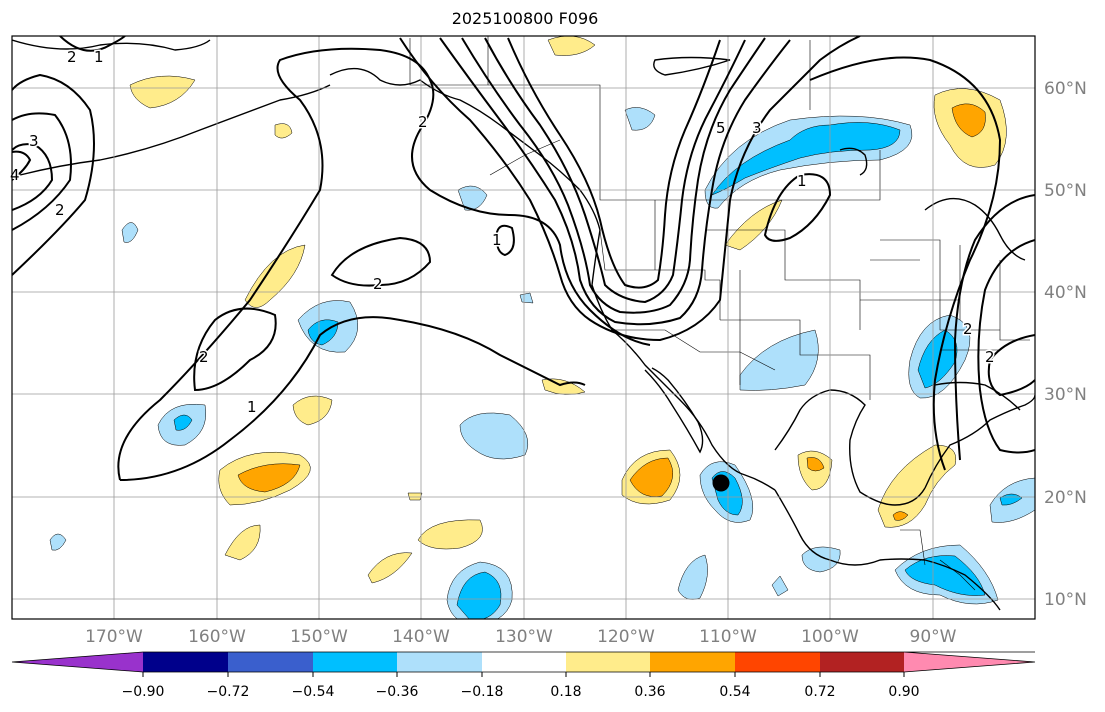 This screenshot has height=712, width=1105. What do you see at coordinates (525, 18) in the screenshot?
I see `figure-title: 2025100800 F096` at bounding box center [525, 18].